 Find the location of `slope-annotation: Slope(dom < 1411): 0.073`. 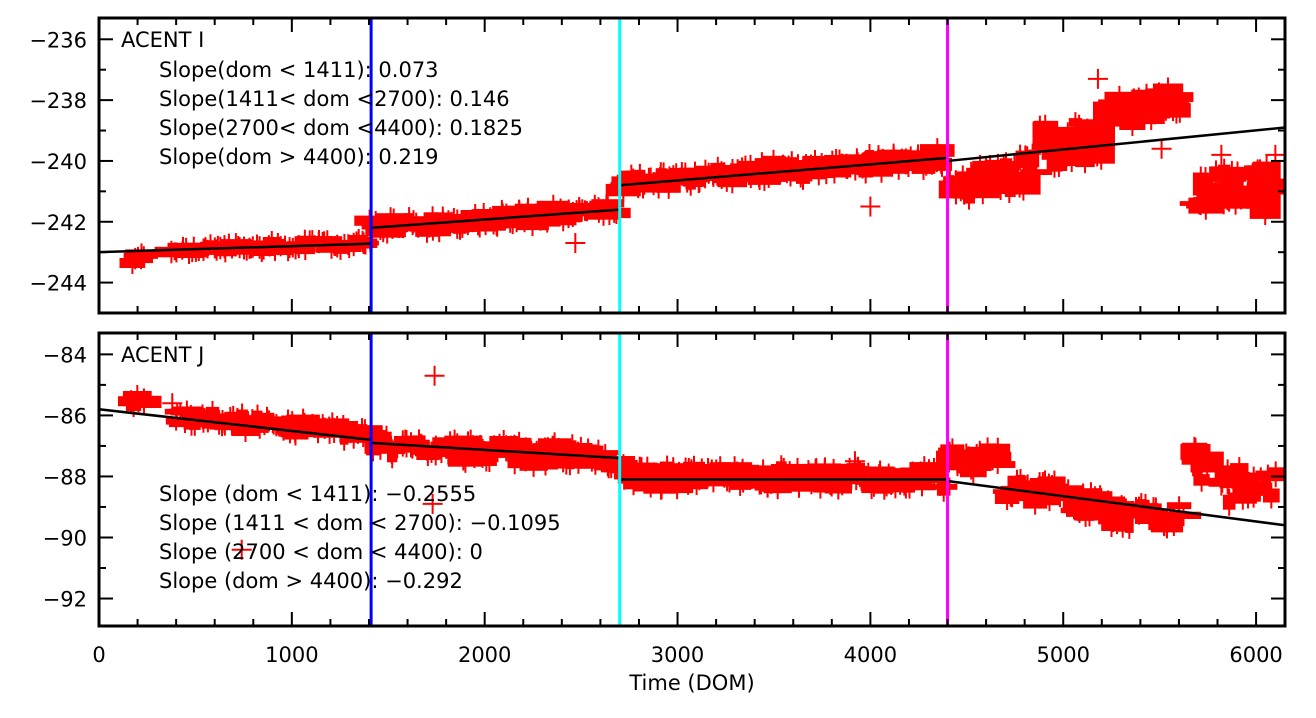

slope-annotation: Slope(dom < 1411): 0.073 is located at coordinates (299, 70).